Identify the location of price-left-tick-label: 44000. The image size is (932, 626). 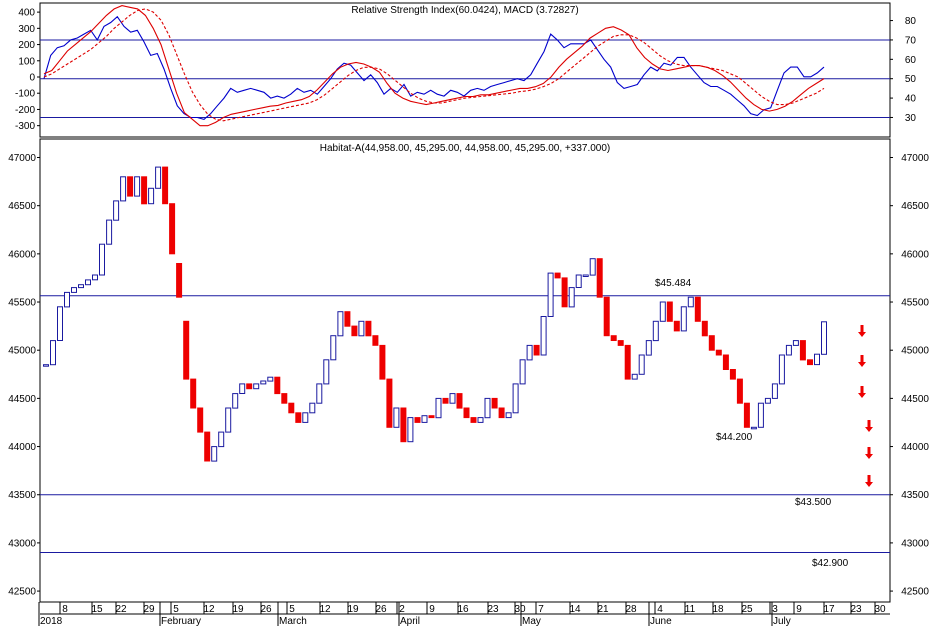
(22, 447).